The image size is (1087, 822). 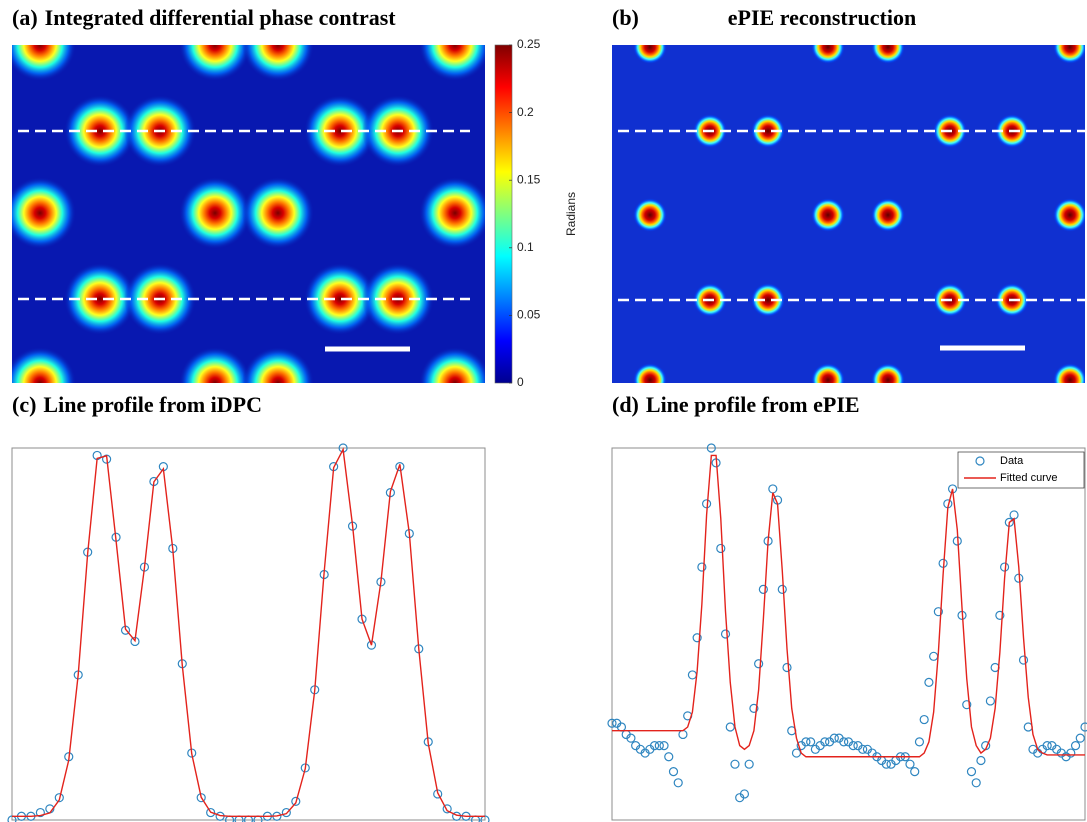 I want to click on panel-title: Line profile from iDPC, so click(x=152, y=404).